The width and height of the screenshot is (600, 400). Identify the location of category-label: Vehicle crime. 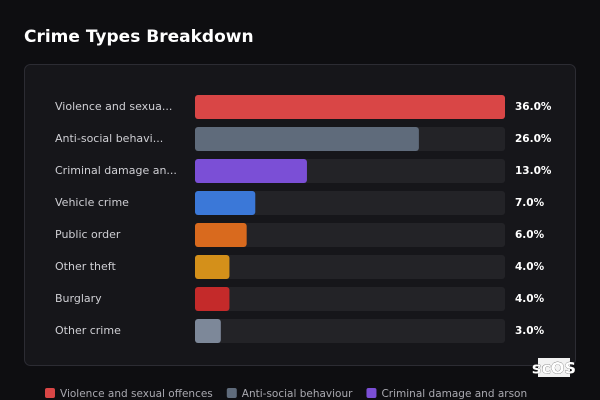
(92, 202).